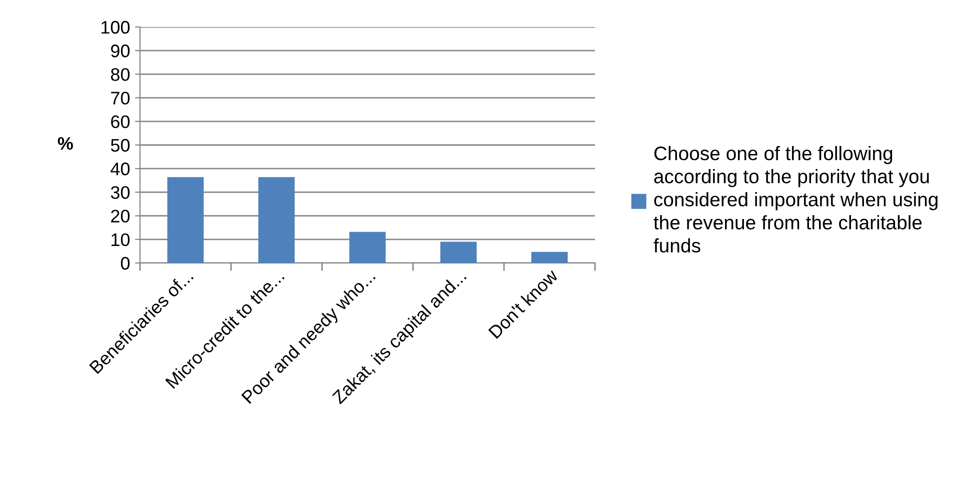 Image resolution: width=965 pixels, height=477 pixels. Describe the element at coordinates (116, 27) in the screenshot. I see `y-tick-label: 100` at that location.